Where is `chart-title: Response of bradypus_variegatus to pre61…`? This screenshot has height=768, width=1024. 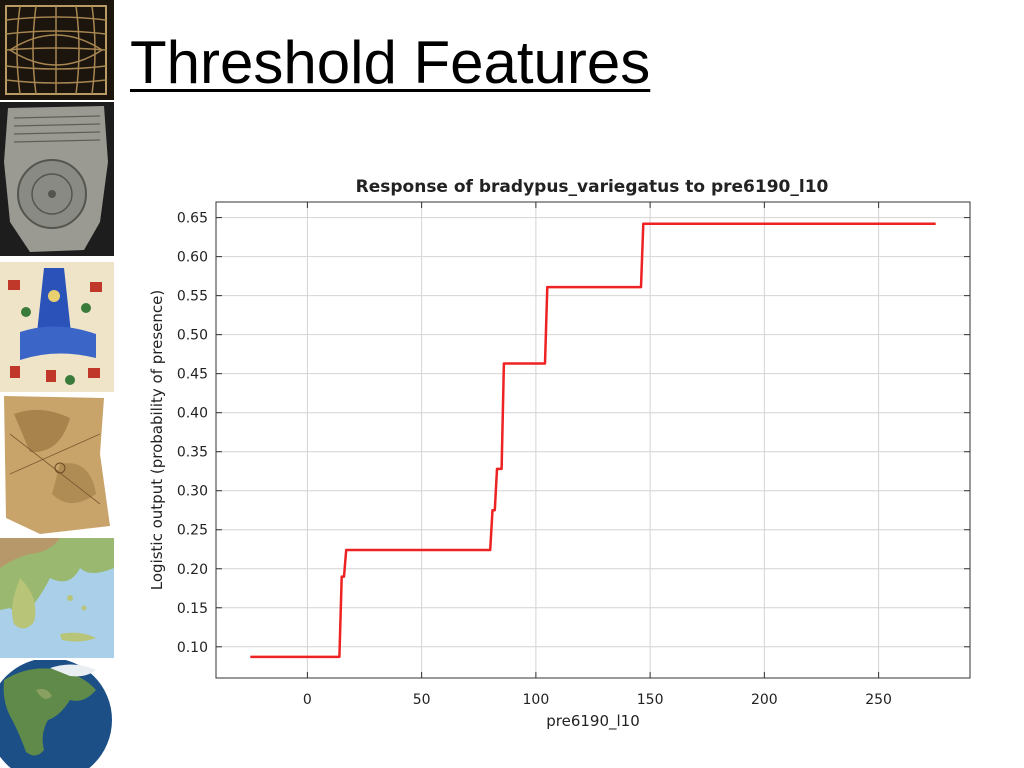
chart-title: Response of bradypus_variegatus to pre61… is located at coordinates (592, 187).